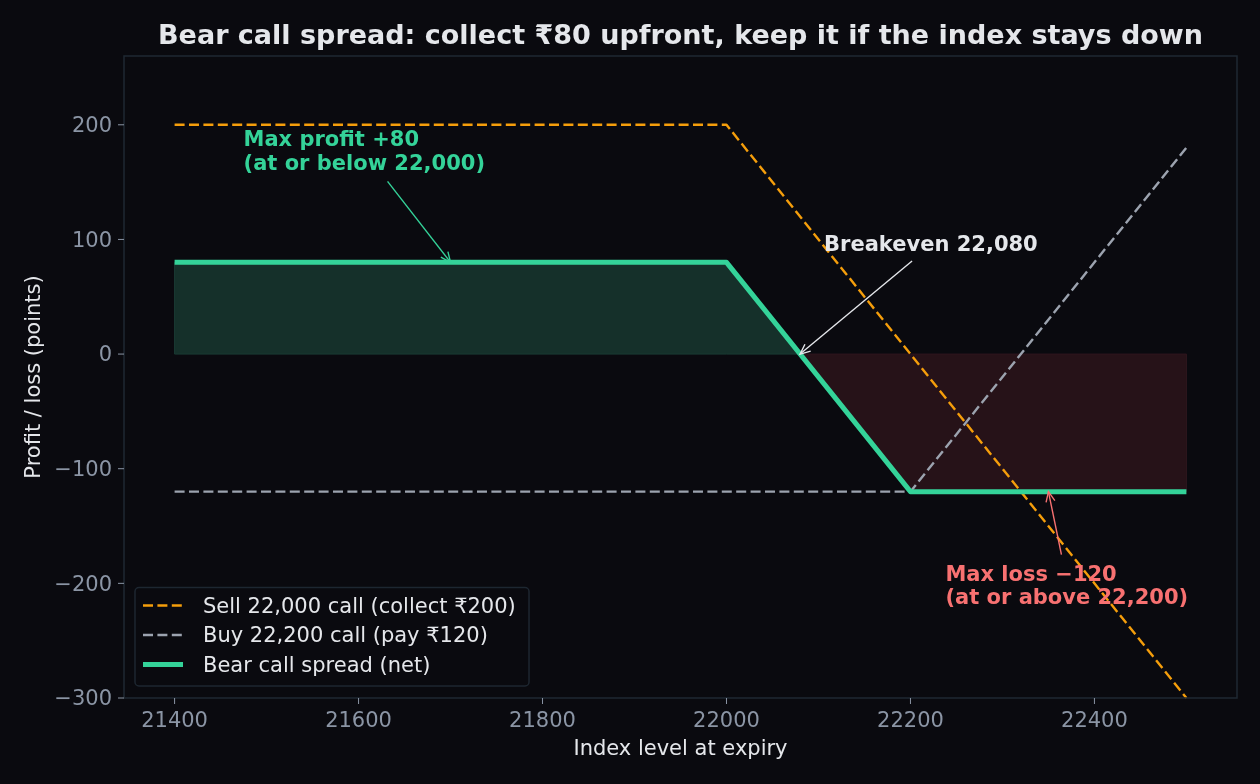 The image size is (1260, 784). I want to click on x-tick-label: 21400, so click(174, 720).